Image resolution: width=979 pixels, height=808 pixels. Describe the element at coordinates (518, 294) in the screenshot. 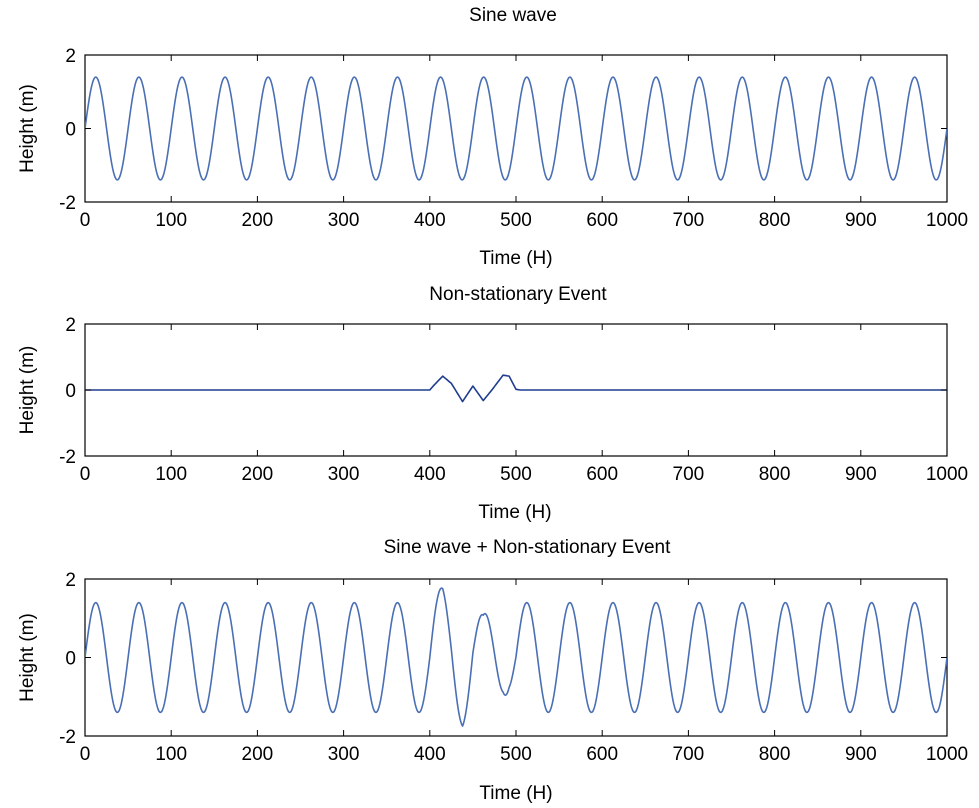

I see `subplot-title: Non-stationary Event` at that location.